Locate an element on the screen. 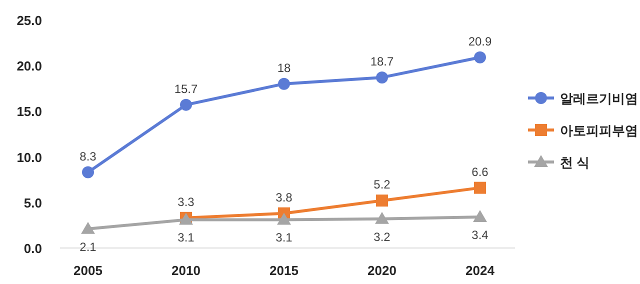 Image resolution: width=640 pixels, height=284 pixels. data-label: 20.9 is located at coordinates (480, 41).